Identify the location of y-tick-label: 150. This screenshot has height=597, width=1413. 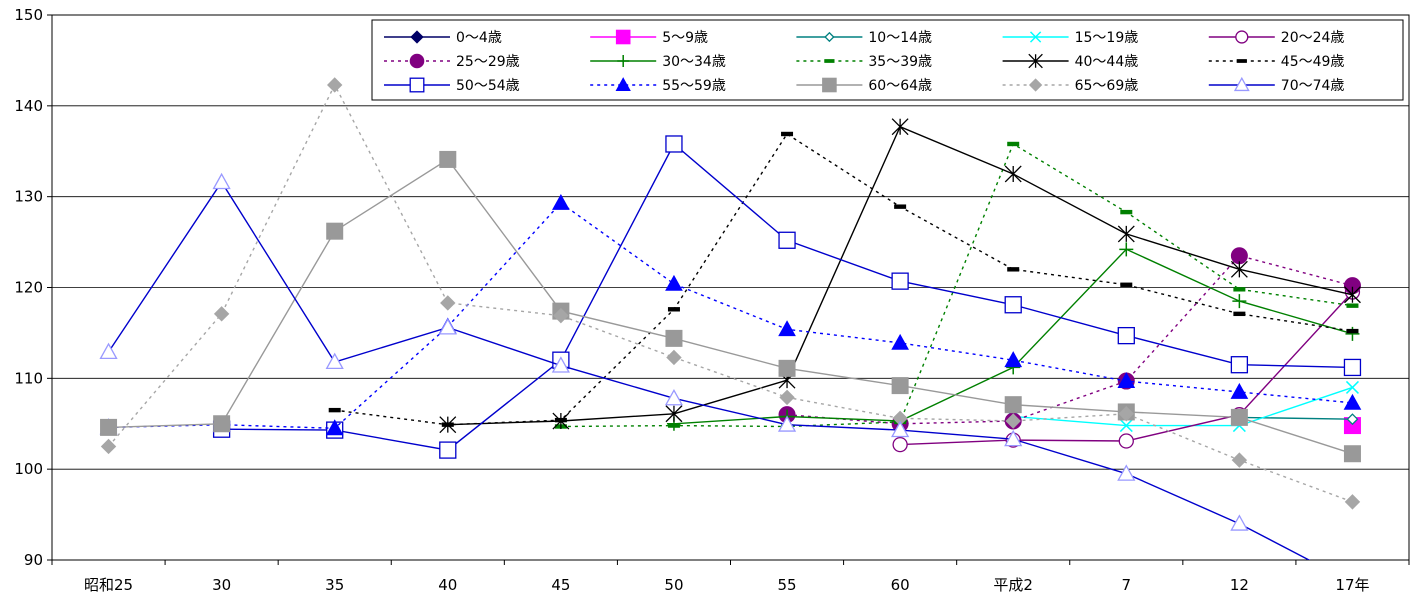
(28, 15).